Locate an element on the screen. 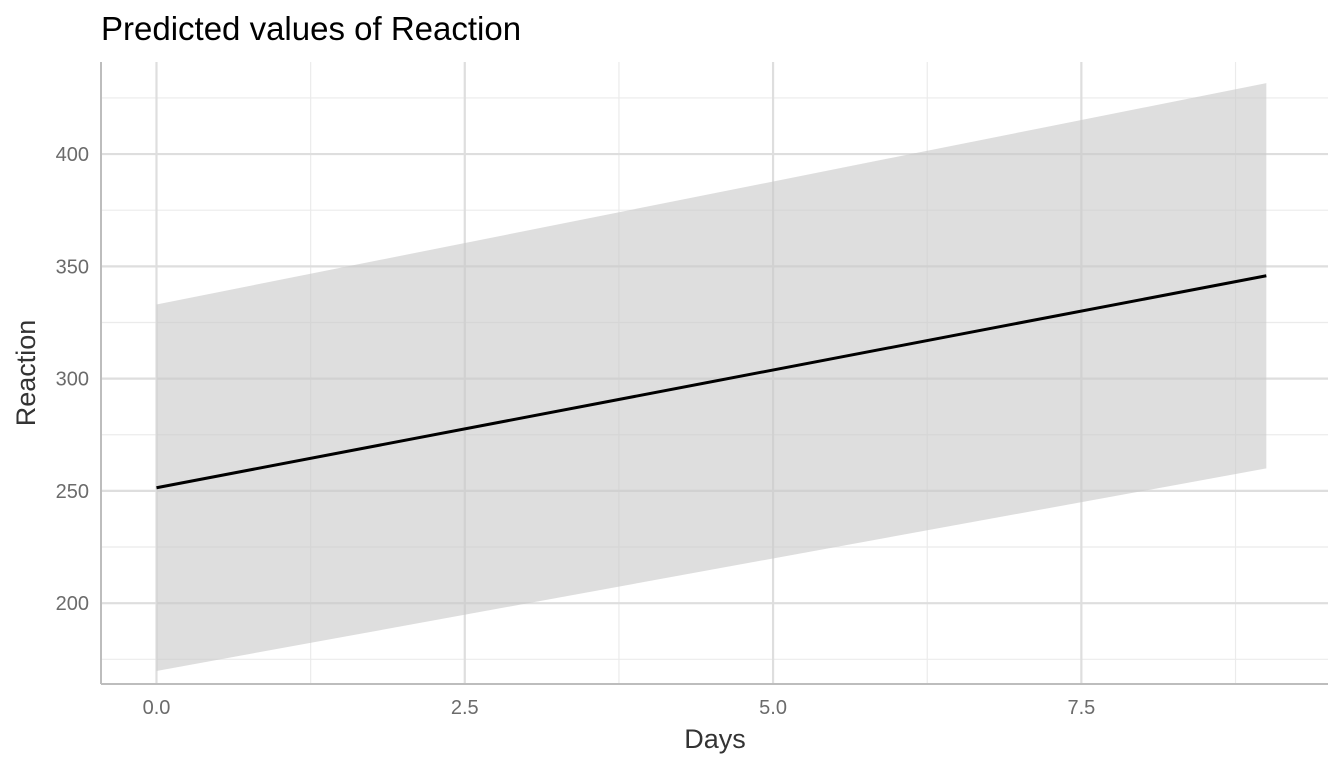 Image resolution: width=1344 pixels, height=768 pixels. x-tick-label: 2.5 is located at coordinates (465, 708).